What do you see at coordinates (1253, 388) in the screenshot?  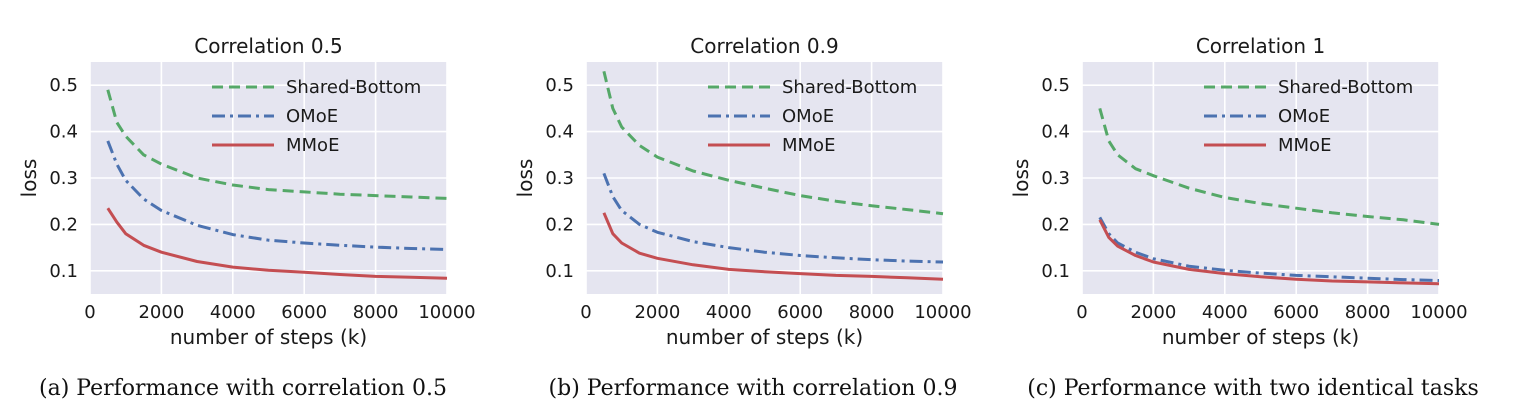 I see `caption-c: (c) Performance with two identical tasks` at bounding box center [1253, 388].